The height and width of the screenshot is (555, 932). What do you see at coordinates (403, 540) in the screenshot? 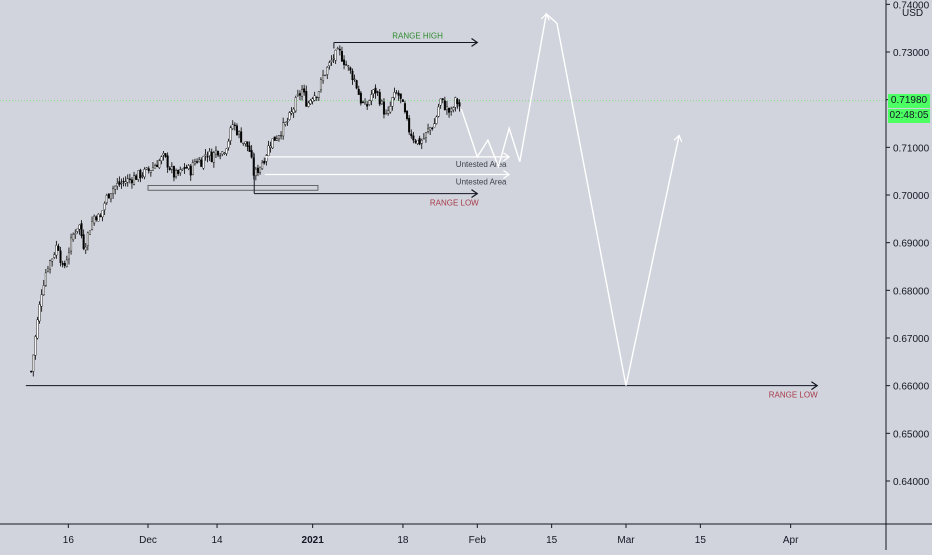
I see `x-tick-label: 18` at bounding box center [403, 540].